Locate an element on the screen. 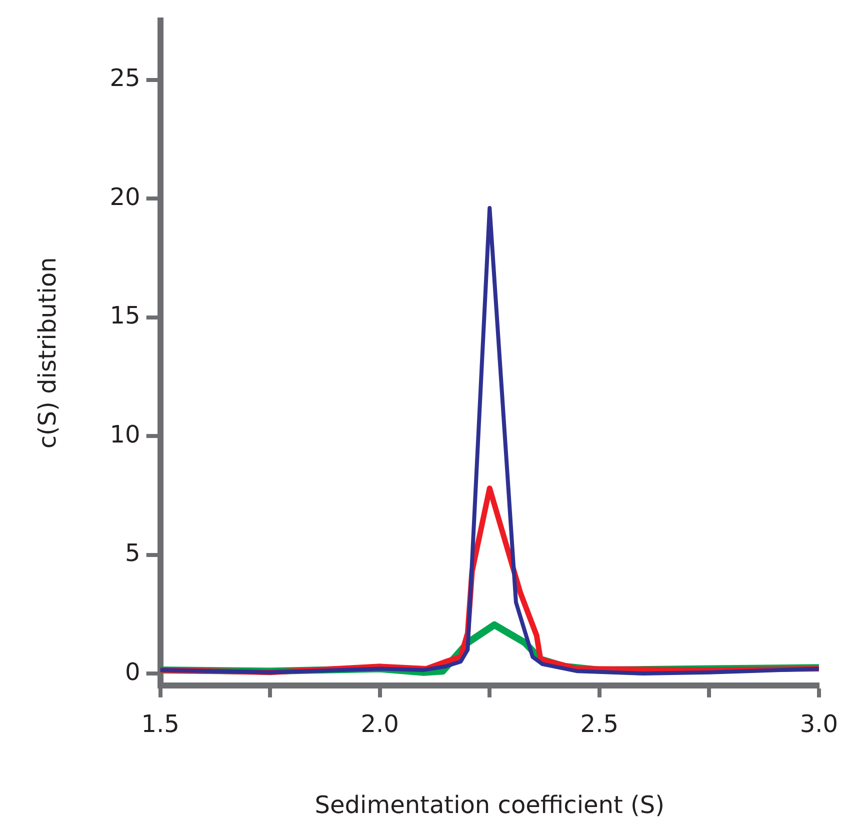 This screenshot has height=835, width=852. x-axis-title: Sedimentation coefficient (S) is located at coordinates (489, 804).